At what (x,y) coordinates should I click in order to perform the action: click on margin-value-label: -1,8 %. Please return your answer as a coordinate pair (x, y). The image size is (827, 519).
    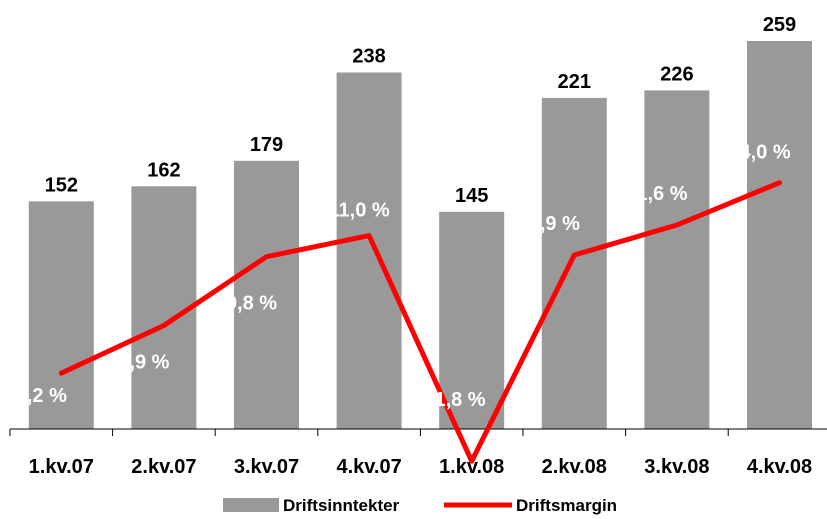
    Looking at the image, I should click on (457, 400).